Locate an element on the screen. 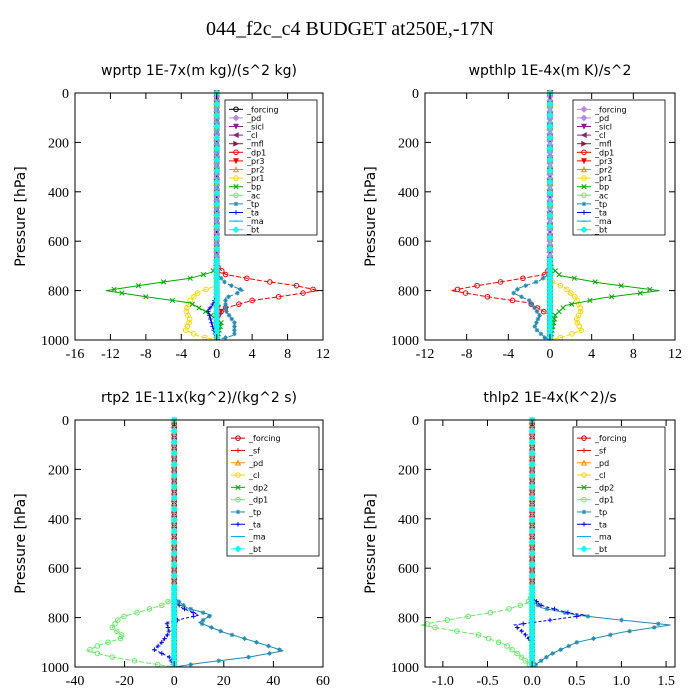  x-tick-label: -8 is located at coordinates (467, 354).